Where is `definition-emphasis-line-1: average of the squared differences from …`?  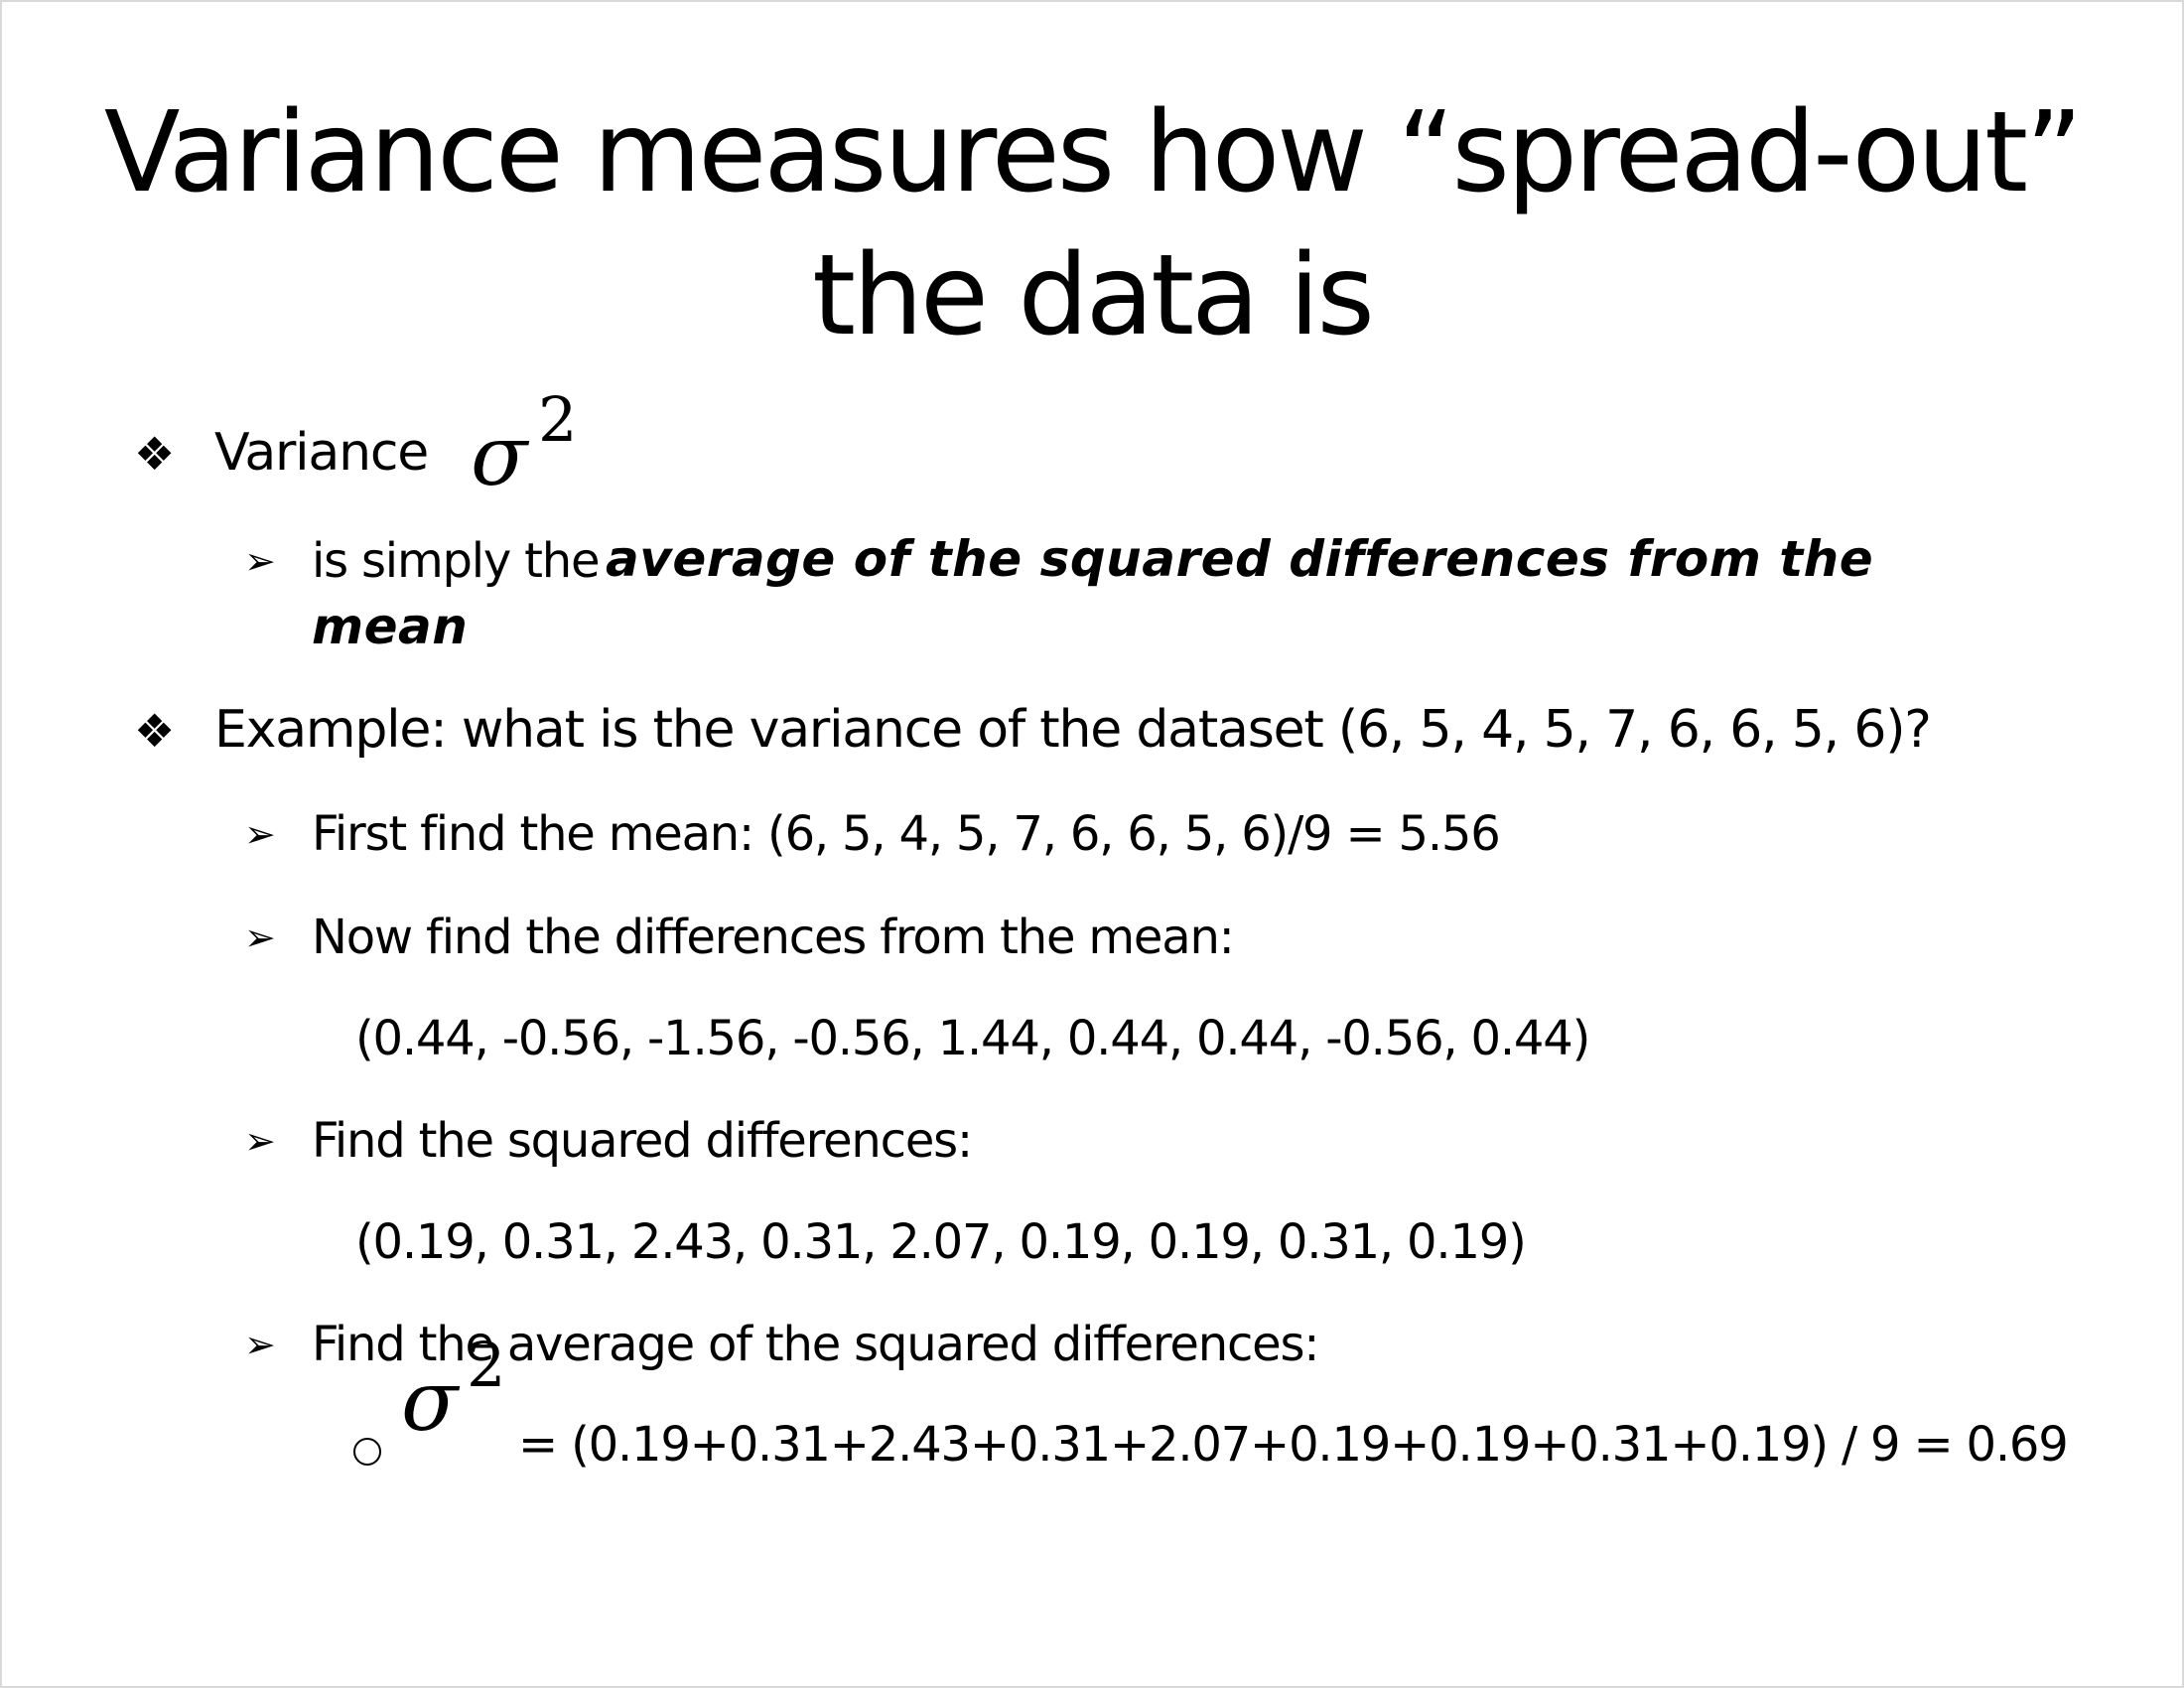
definition-emphasis-line-1: average of the squared differences from … is located at coordinates (1240, 559).